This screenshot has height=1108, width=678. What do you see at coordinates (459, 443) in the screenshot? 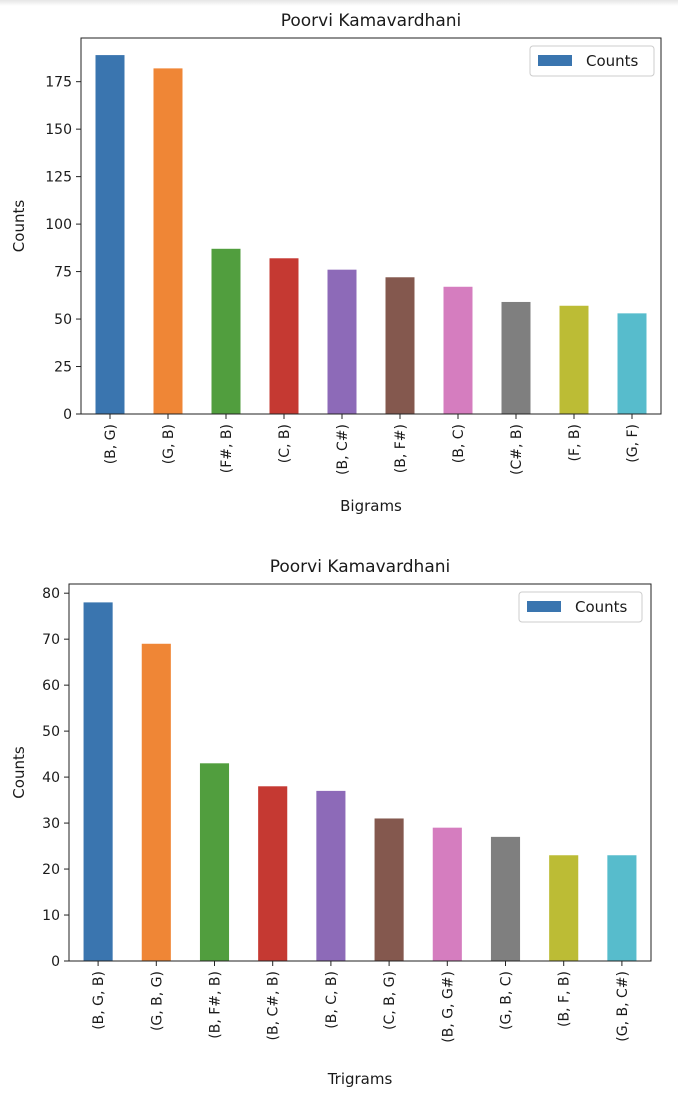
I see `x-tick-label: (B, C)` at bounding box center [459, 443].